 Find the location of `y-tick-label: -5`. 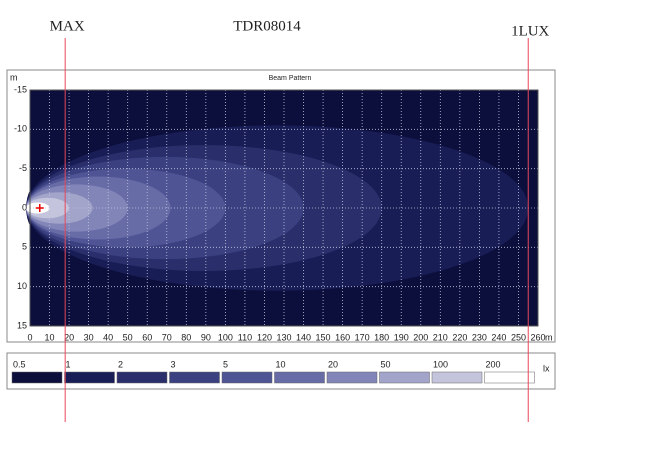

y-tick-label: -5 is located at coordinates (23, 168).